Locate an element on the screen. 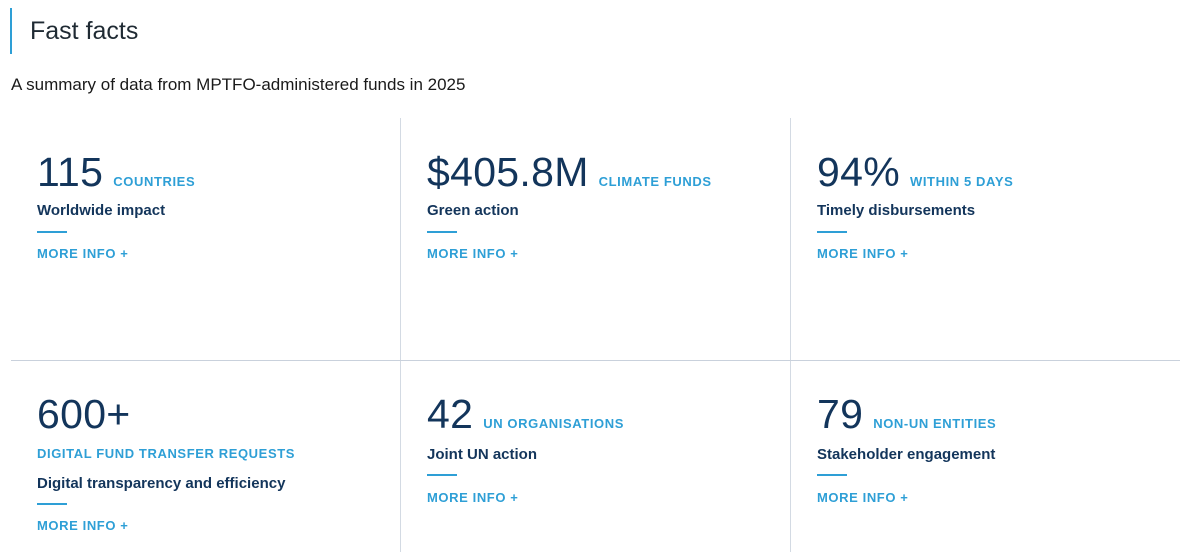  fact-label: Digital transparency and efficiency is located at coordinates (161, 483).